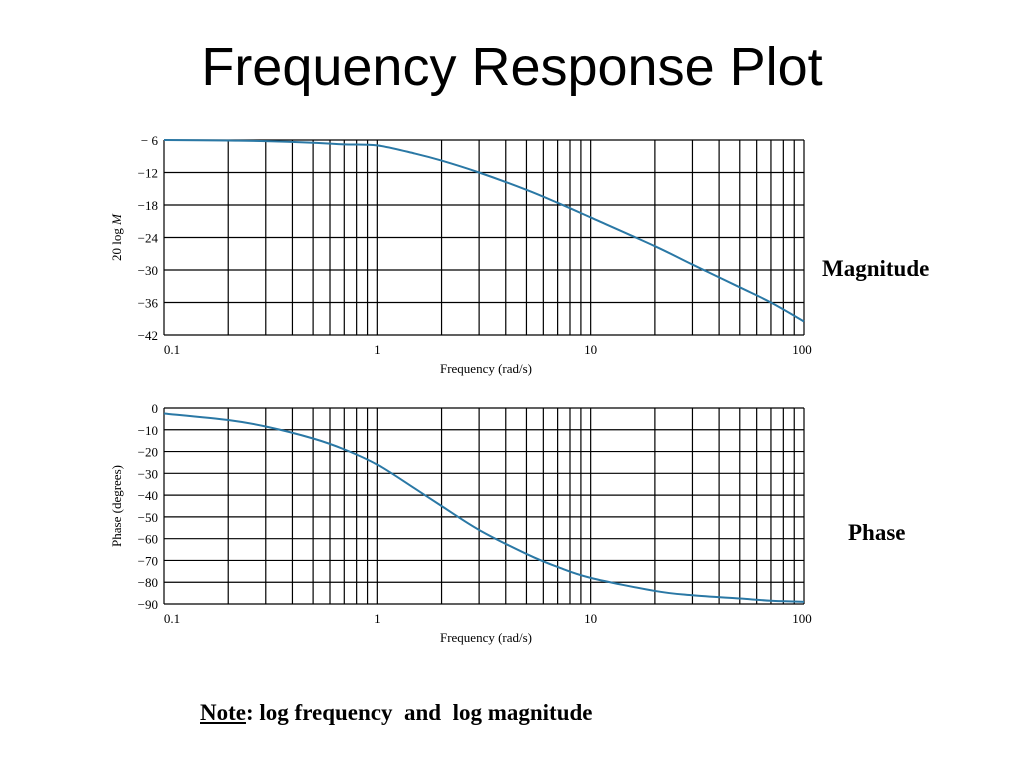  What do you see at coordinates (148, 582) in the screenshot?
I see `y-tick-label: −80` at bounding box center [148, 582].